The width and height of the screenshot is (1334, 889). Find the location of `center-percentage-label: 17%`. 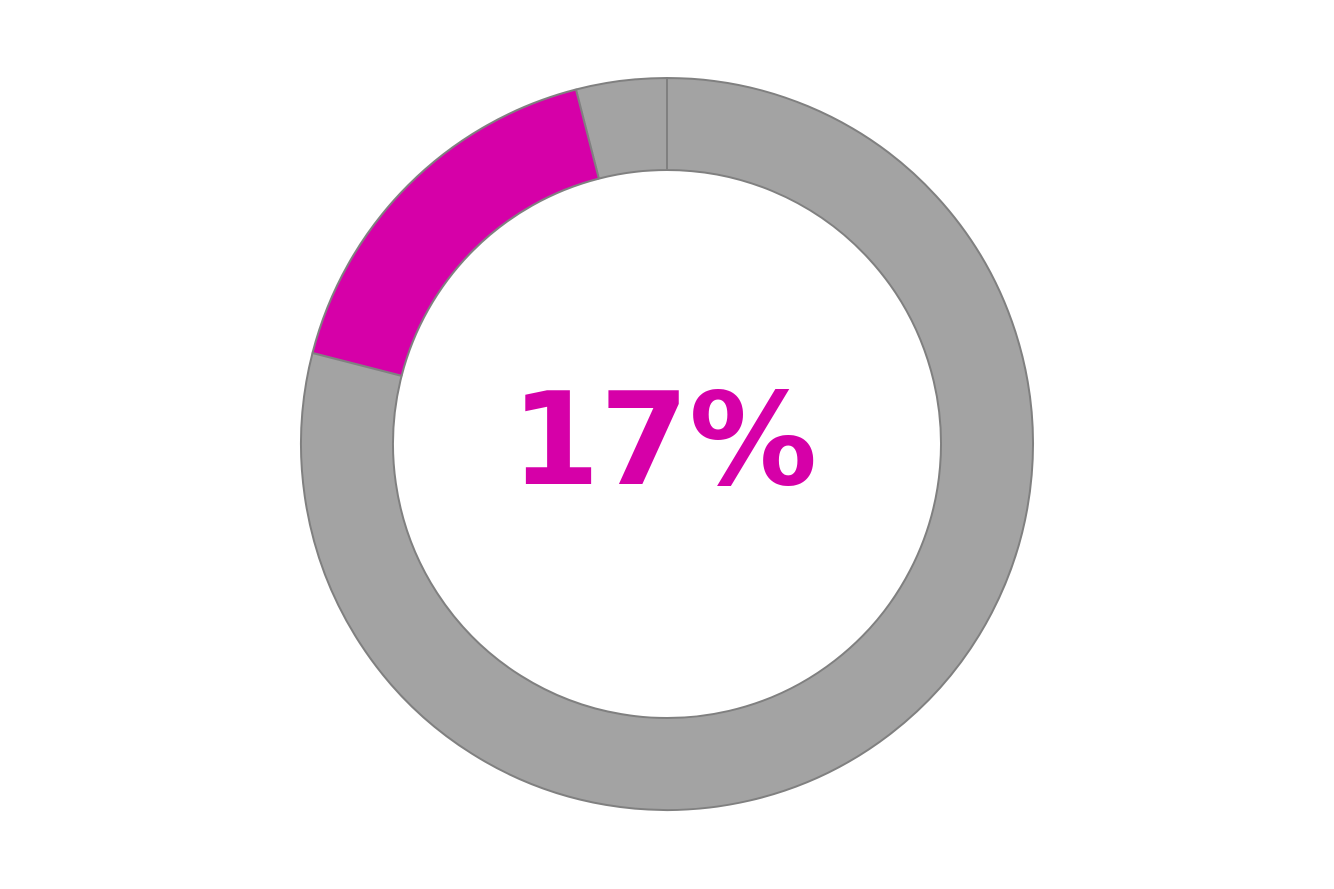

center-percentage-label: 17% is located at coordinates (664, 440).